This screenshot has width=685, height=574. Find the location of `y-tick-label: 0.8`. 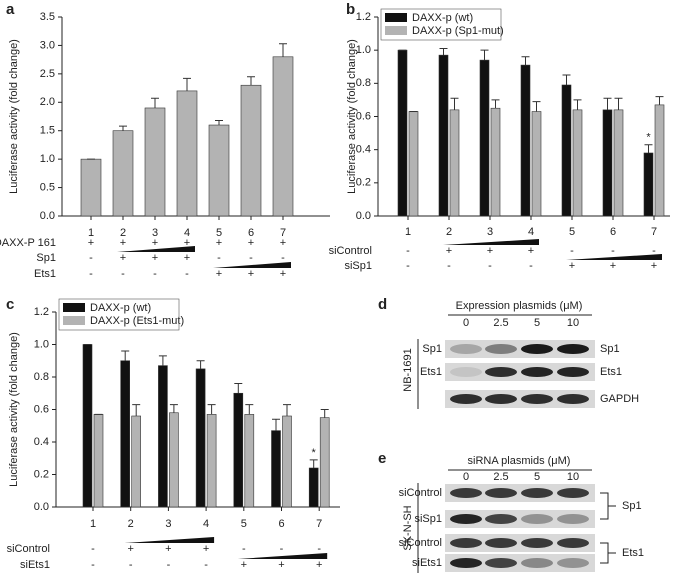

y-tick-label: 0.8 is located at coordinates (363, 83).